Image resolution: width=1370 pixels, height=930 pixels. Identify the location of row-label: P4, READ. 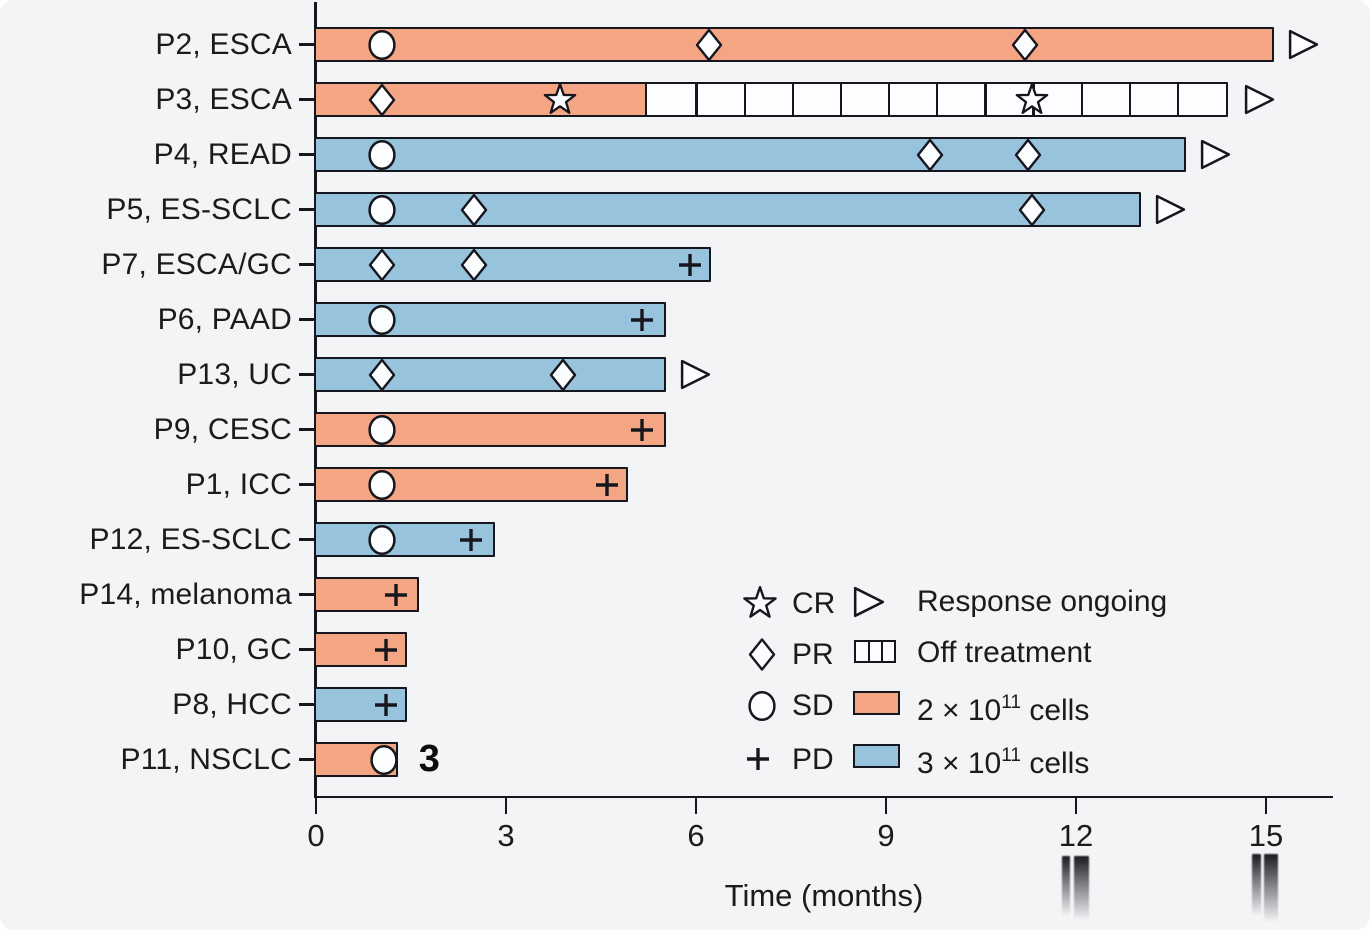
(222, 154).